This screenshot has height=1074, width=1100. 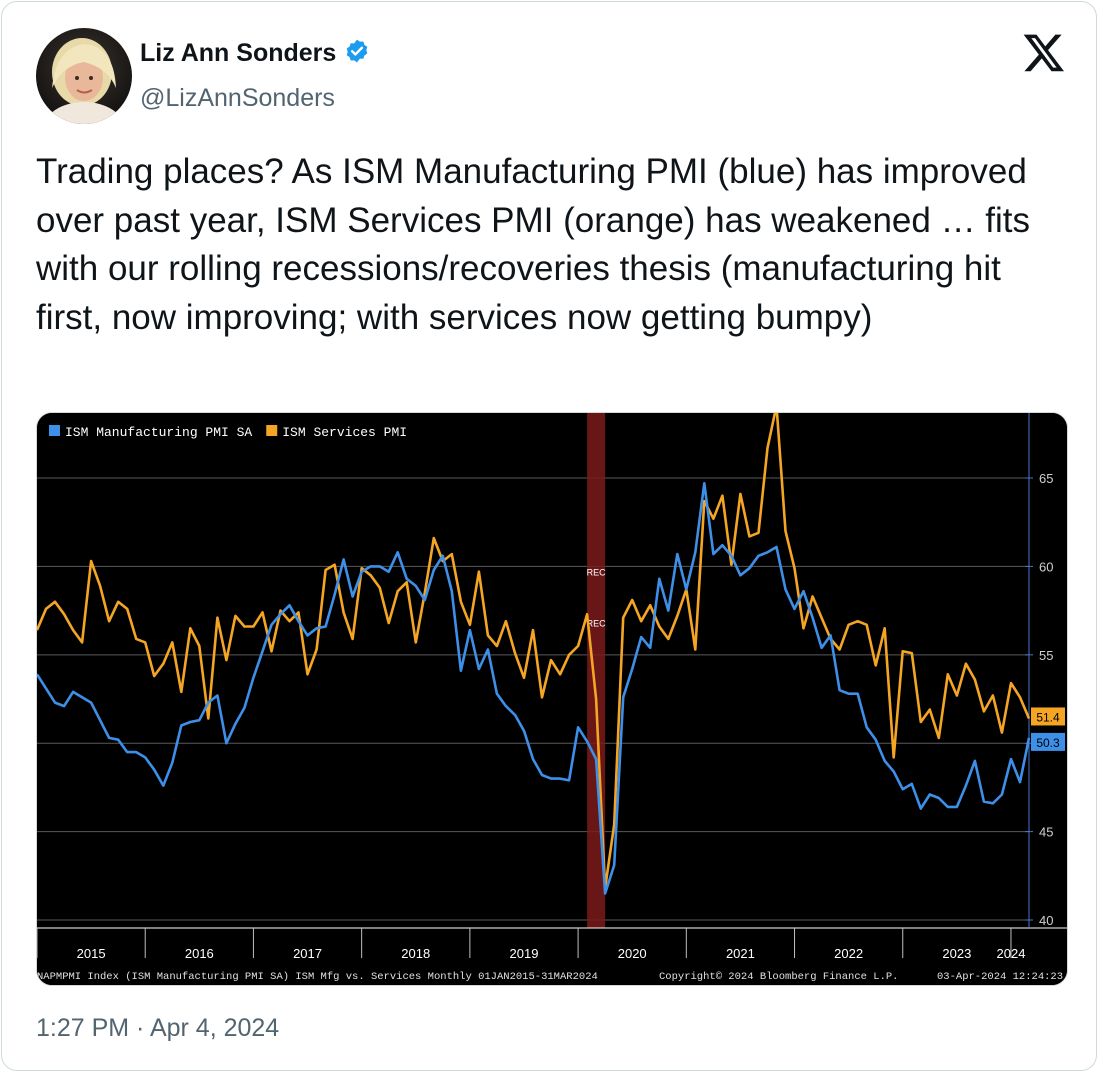 What do you see at coordinates (307, 953) in the screenshot?
I see `x-tick-label: 2017` at bounding box center [307, 953].